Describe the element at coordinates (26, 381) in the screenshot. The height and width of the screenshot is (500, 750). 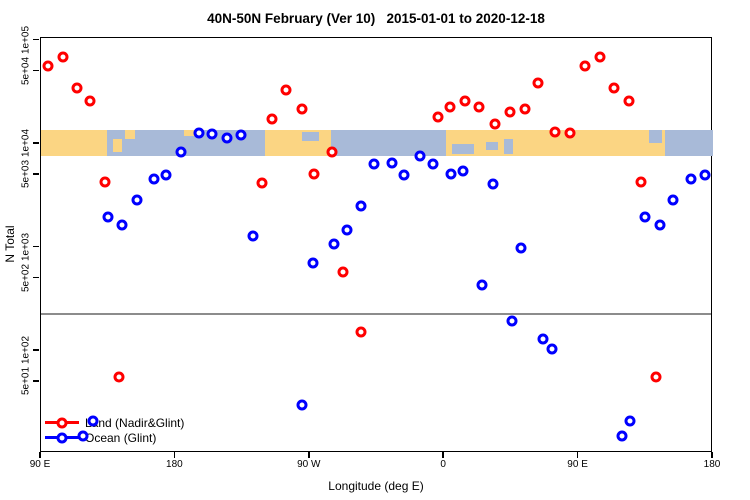
I see `y-axis-tick-label: 5e+01` at that location.